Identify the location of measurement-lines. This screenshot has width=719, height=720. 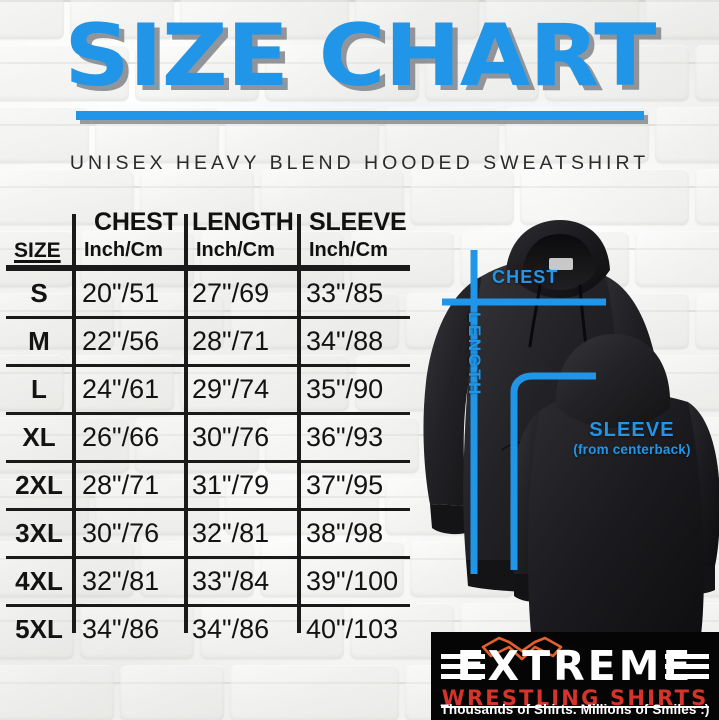
(524, 412).